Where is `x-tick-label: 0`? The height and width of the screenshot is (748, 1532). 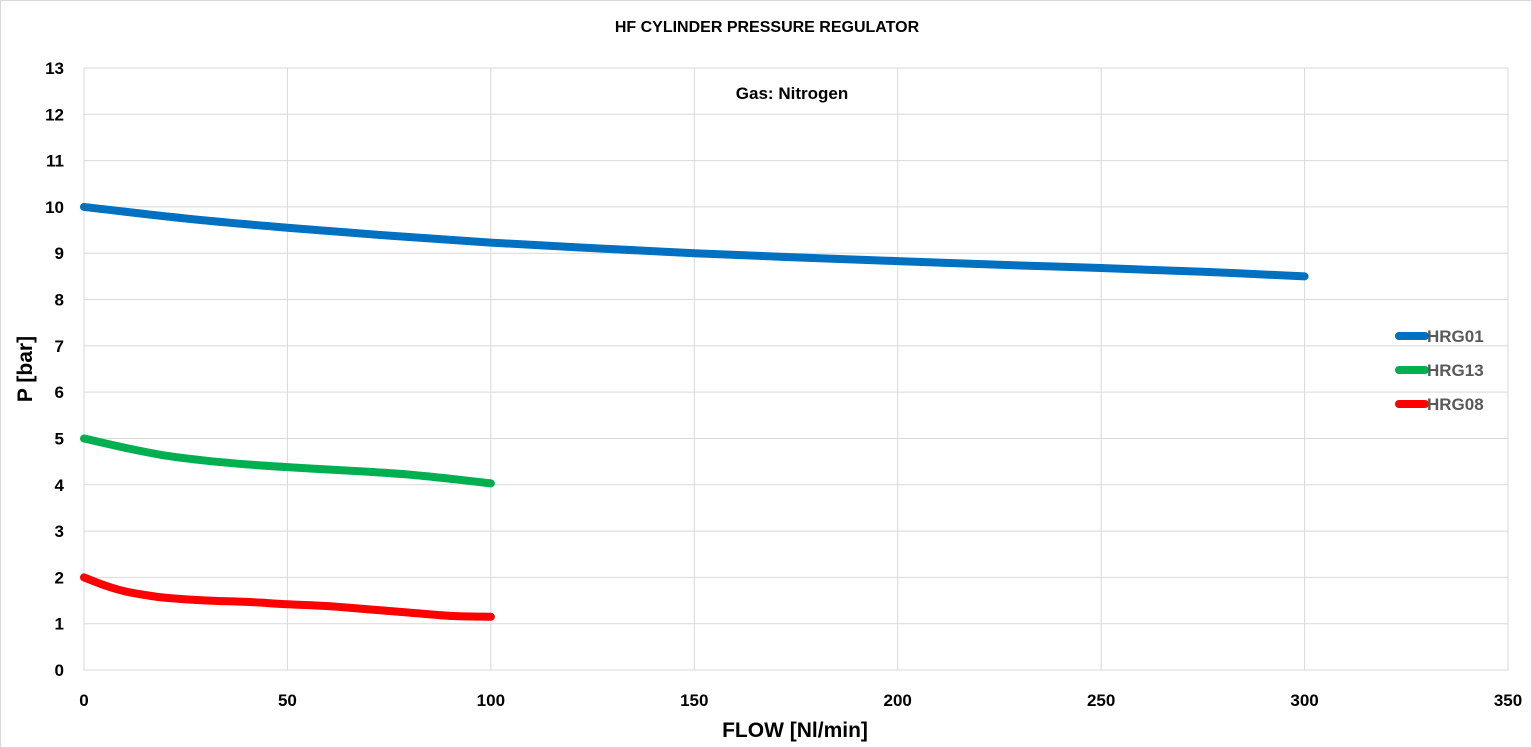
x-tick-label: 0 is located at coordinates (83, 700).